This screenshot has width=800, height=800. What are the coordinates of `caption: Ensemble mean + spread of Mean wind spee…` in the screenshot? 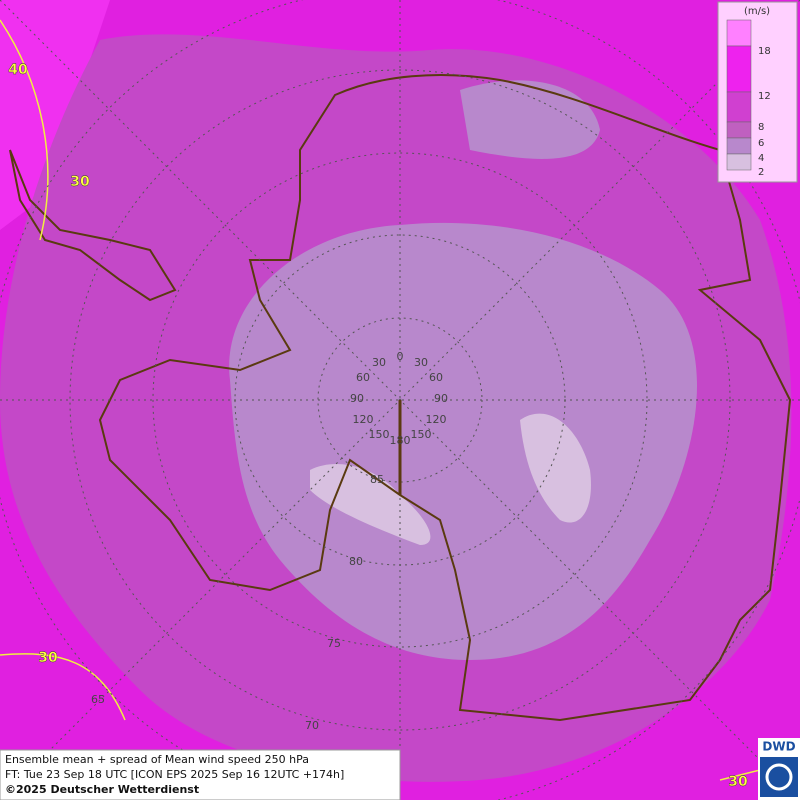 It's located at (200, 774).